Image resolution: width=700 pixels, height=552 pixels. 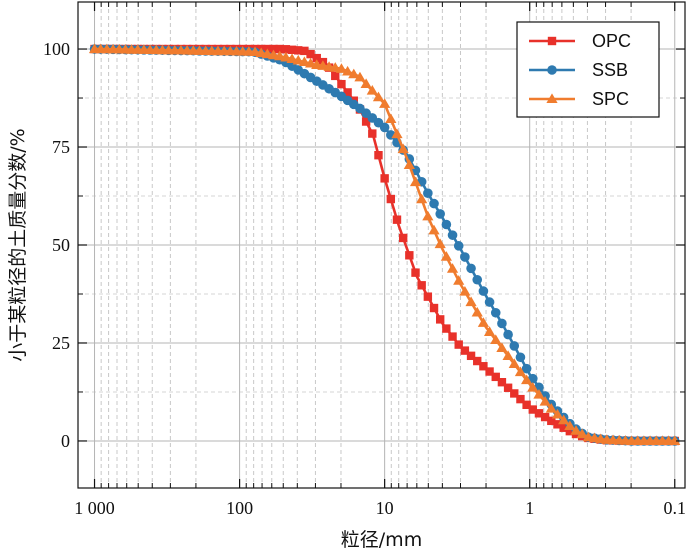 What do you see at coordinates (610, 99) in the screenshot?
I see `legend-label: SPC` at bounding box center [610, 99].